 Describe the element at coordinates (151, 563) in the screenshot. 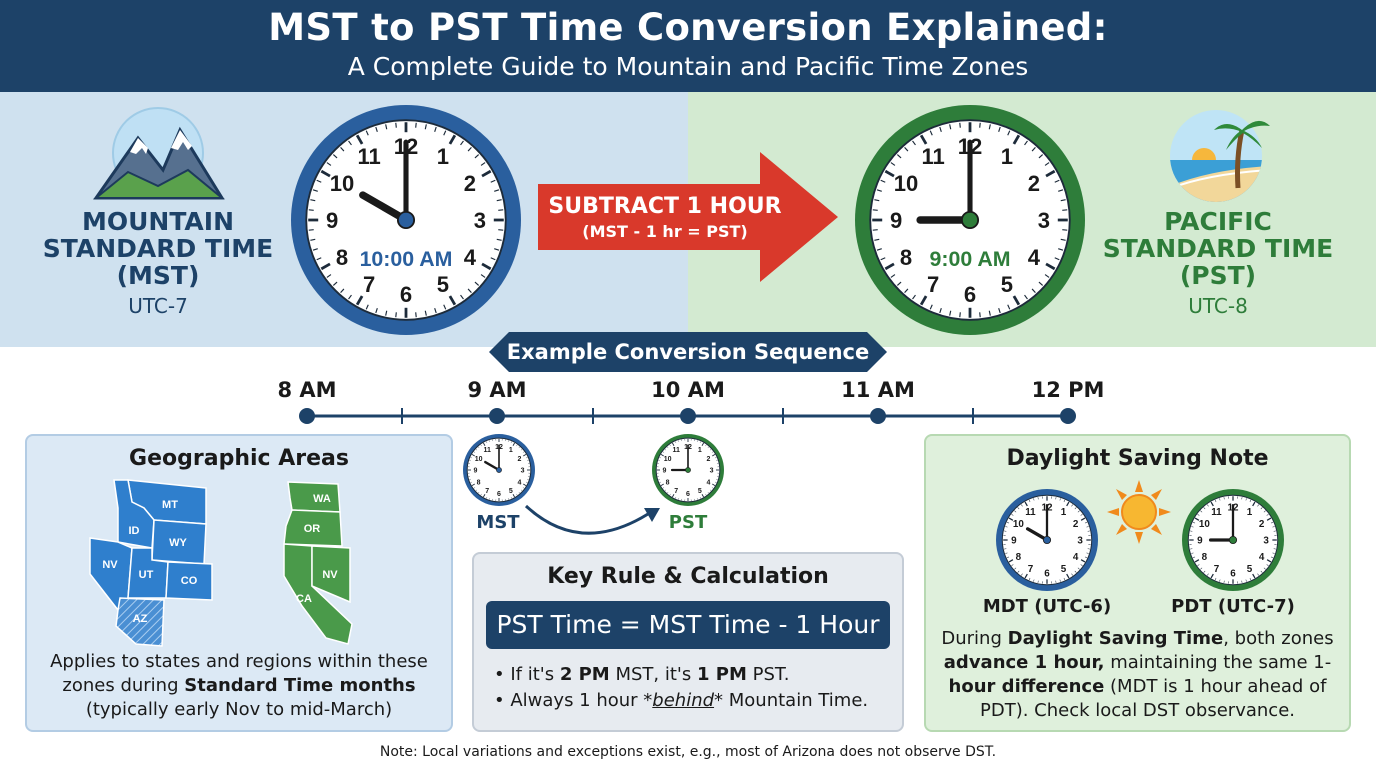

I see `mountain-states-map: MT ID WY NV UT CO AZ` at that location.